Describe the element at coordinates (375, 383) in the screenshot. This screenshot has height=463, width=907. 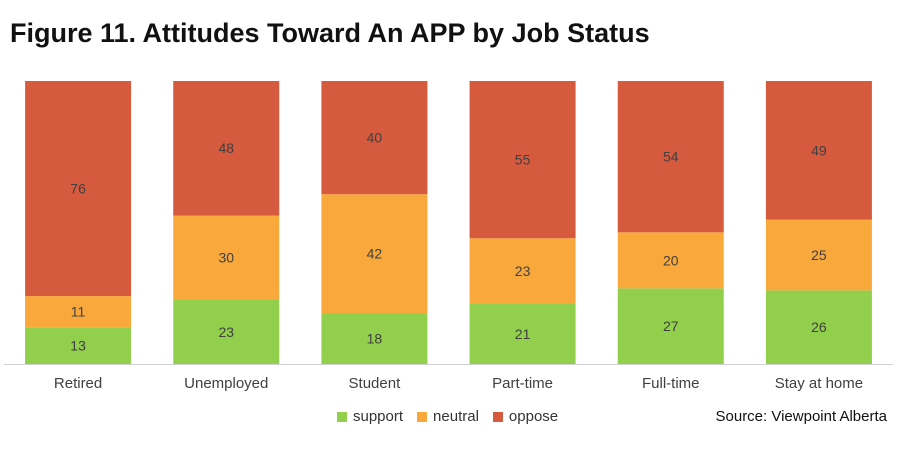
I see `x-tick-label: Student` at that location.